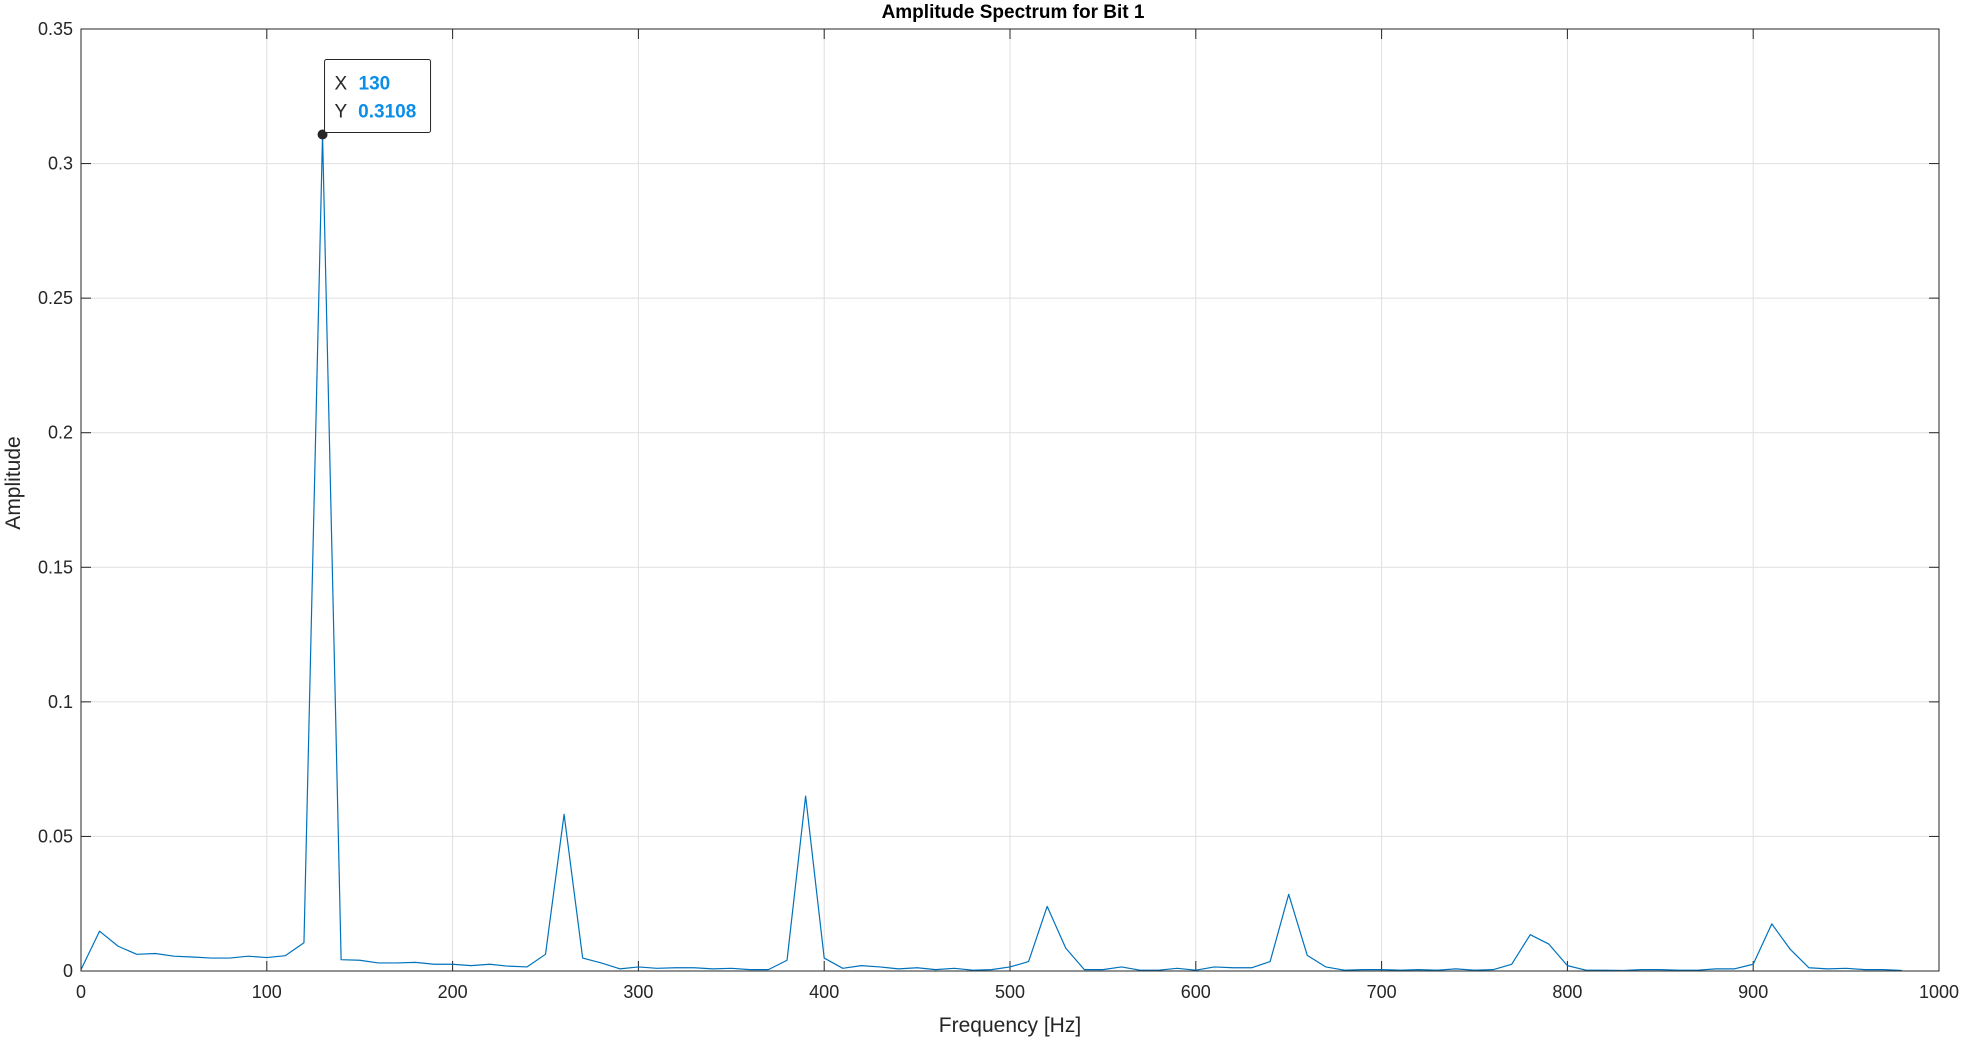 Image resolution: width=1965 pixels, height=1039 pixels. I want to click on y-tick-label: 0, so click(68, 971).